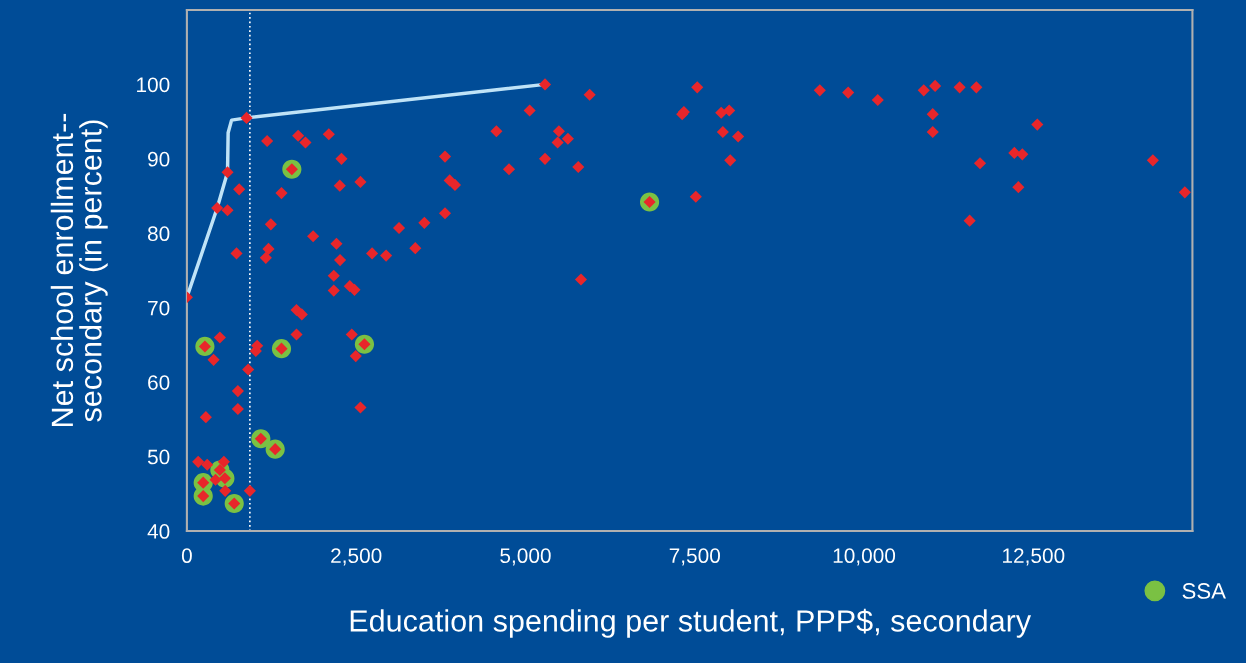  What do you see at coordinates (158, 457) in the screenshot?
I see `y-tick-label: 50` at bounding box center [158, 457].